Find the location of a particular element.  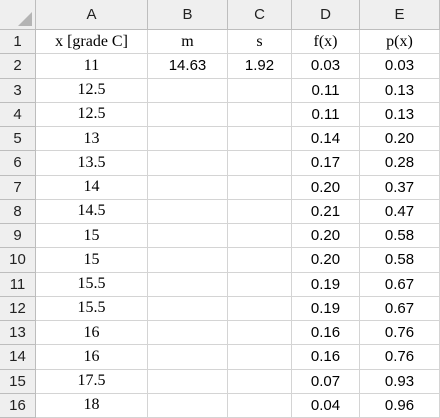

cell: x [grade C] is located at coordinates (92, 42).